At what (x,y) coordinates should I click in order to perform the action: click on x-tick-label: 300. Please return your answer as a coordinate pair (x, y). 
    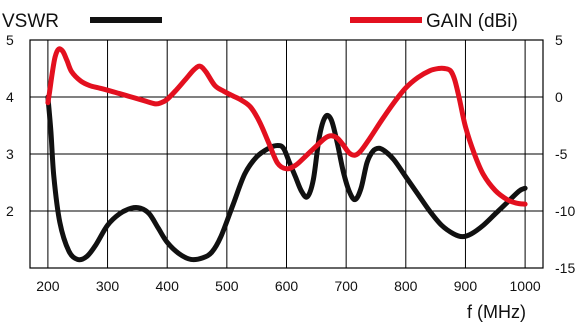
    Looking at the image, I should click on (108, 286).